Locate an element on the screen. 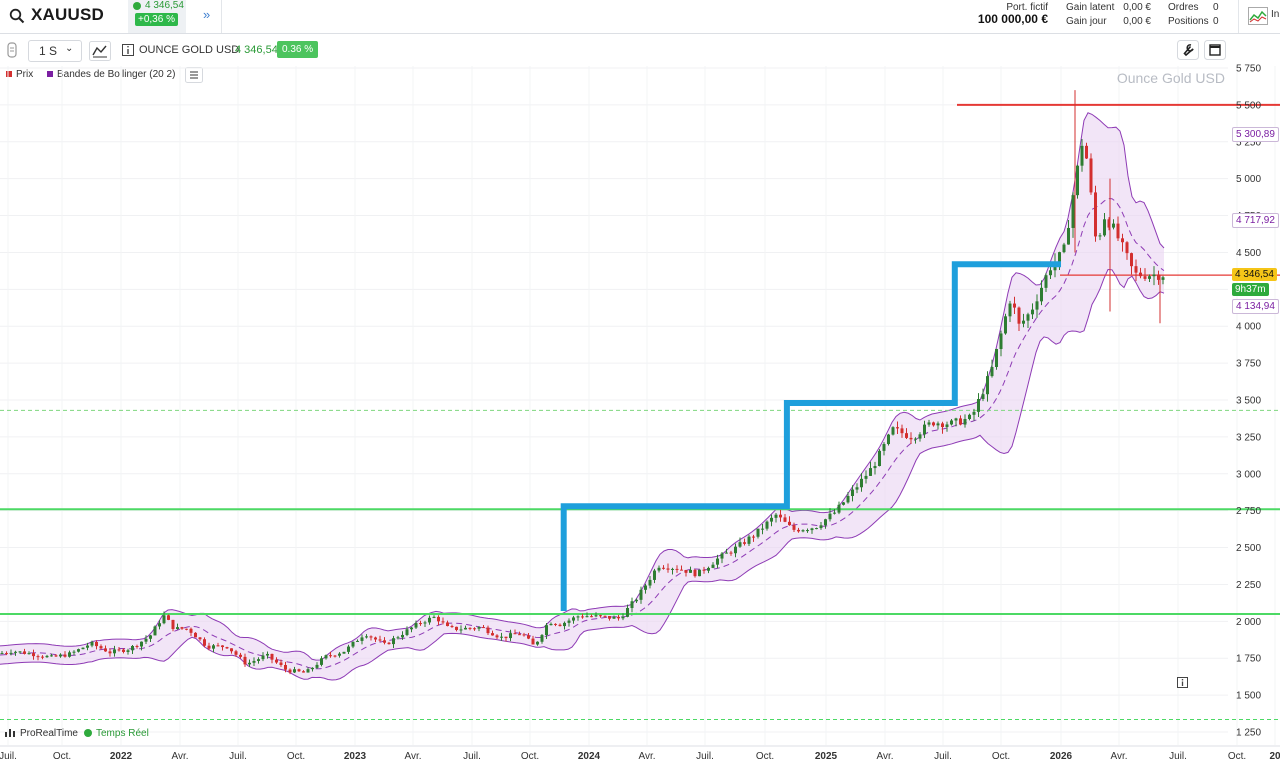 The height and width of the screenshot is (765, 1280). orders-label: Ordres is located at coordinates (1183, 7).